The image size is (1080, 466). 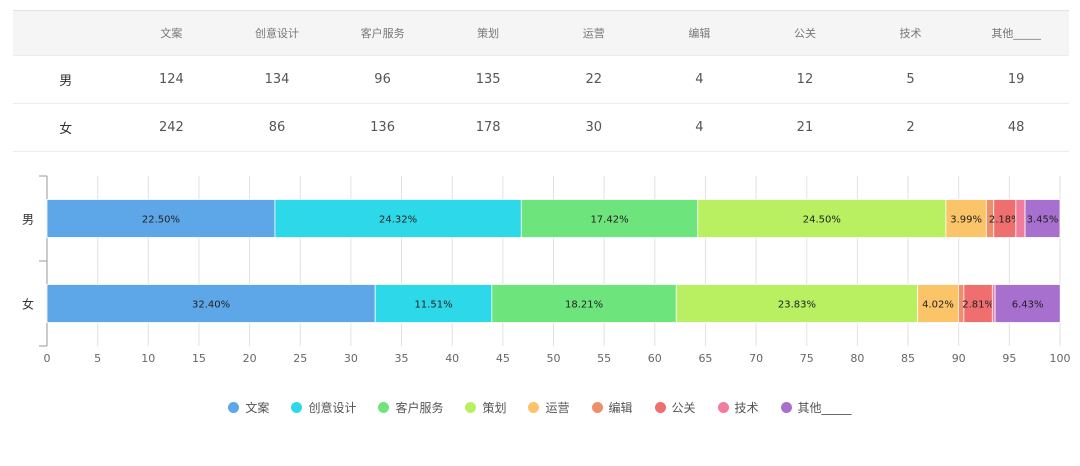 I want to click on table-header-row: 文案 创意设计 客户服务 策划 运营 编辑 公关 技术 其他_____, so click(x=541, y=33).